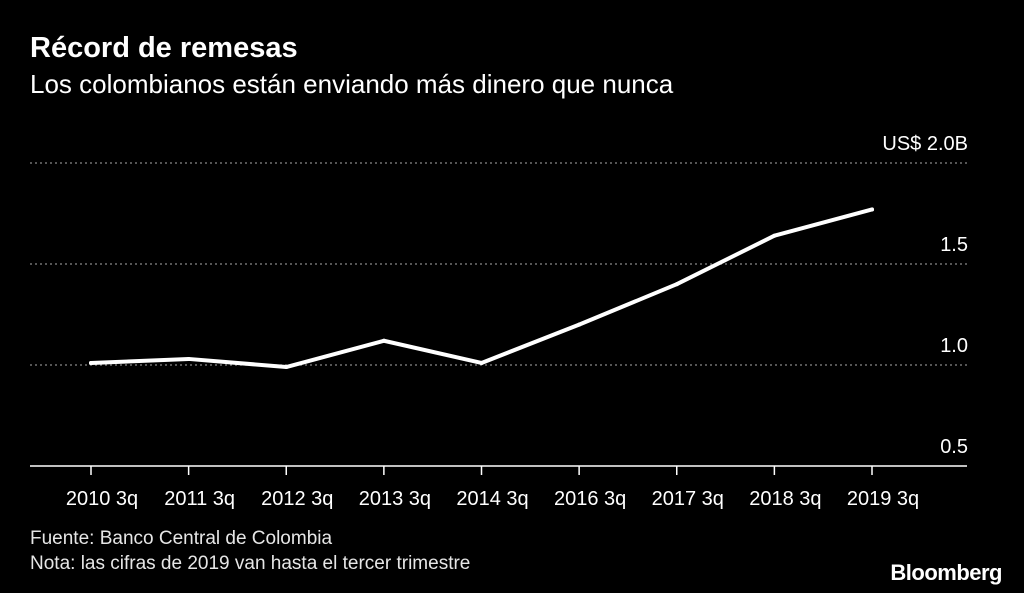 This screenshot has height=593, width=1024. Describe the element at coordinates (954, 245) in the screenshot. I see `y-tick-label: 1.5` at that location.